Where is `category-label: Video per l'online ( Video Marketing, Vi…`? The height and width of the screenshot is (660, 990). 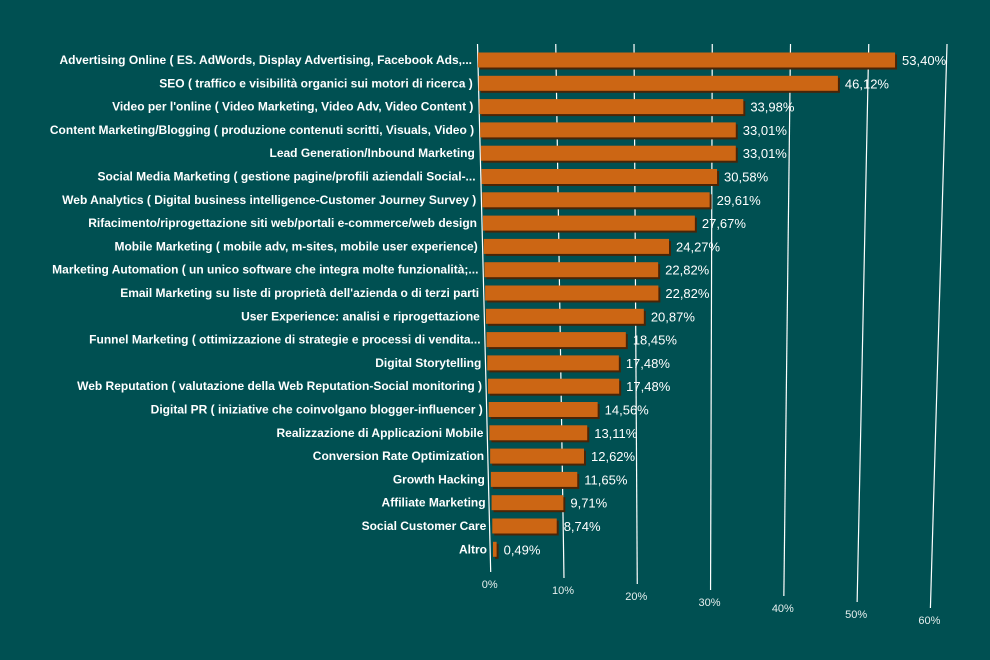
category-label: Video per l'online ( Video Marketing, Vi… is located at coordinates (292, 107).